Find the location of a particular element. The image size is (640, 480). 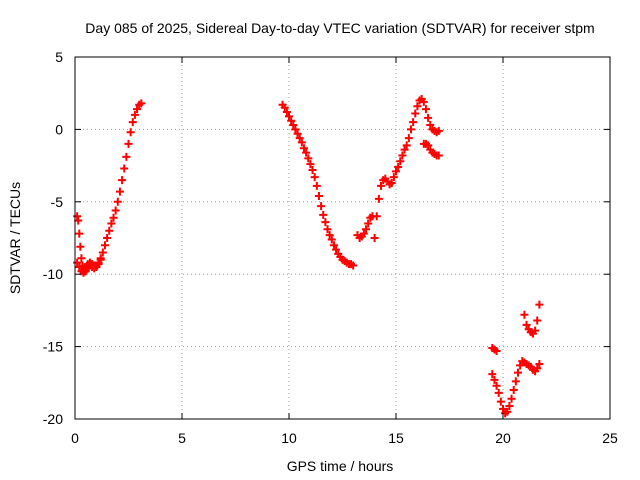

x-tick-label: 15 is located at coordinates (396, 438).